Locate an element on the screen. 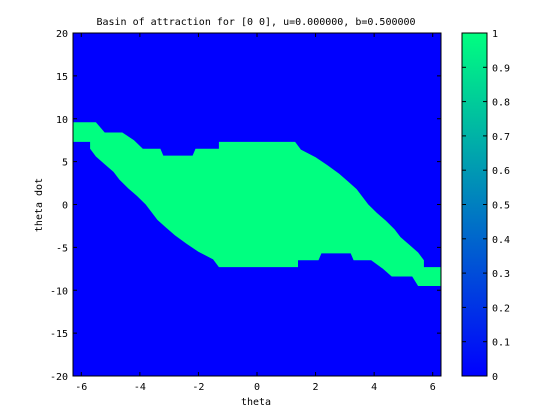 The height and width of the screenshot is (420, 560). colorbar-tick-label: 0.2 is located at coordinates (501, 308).